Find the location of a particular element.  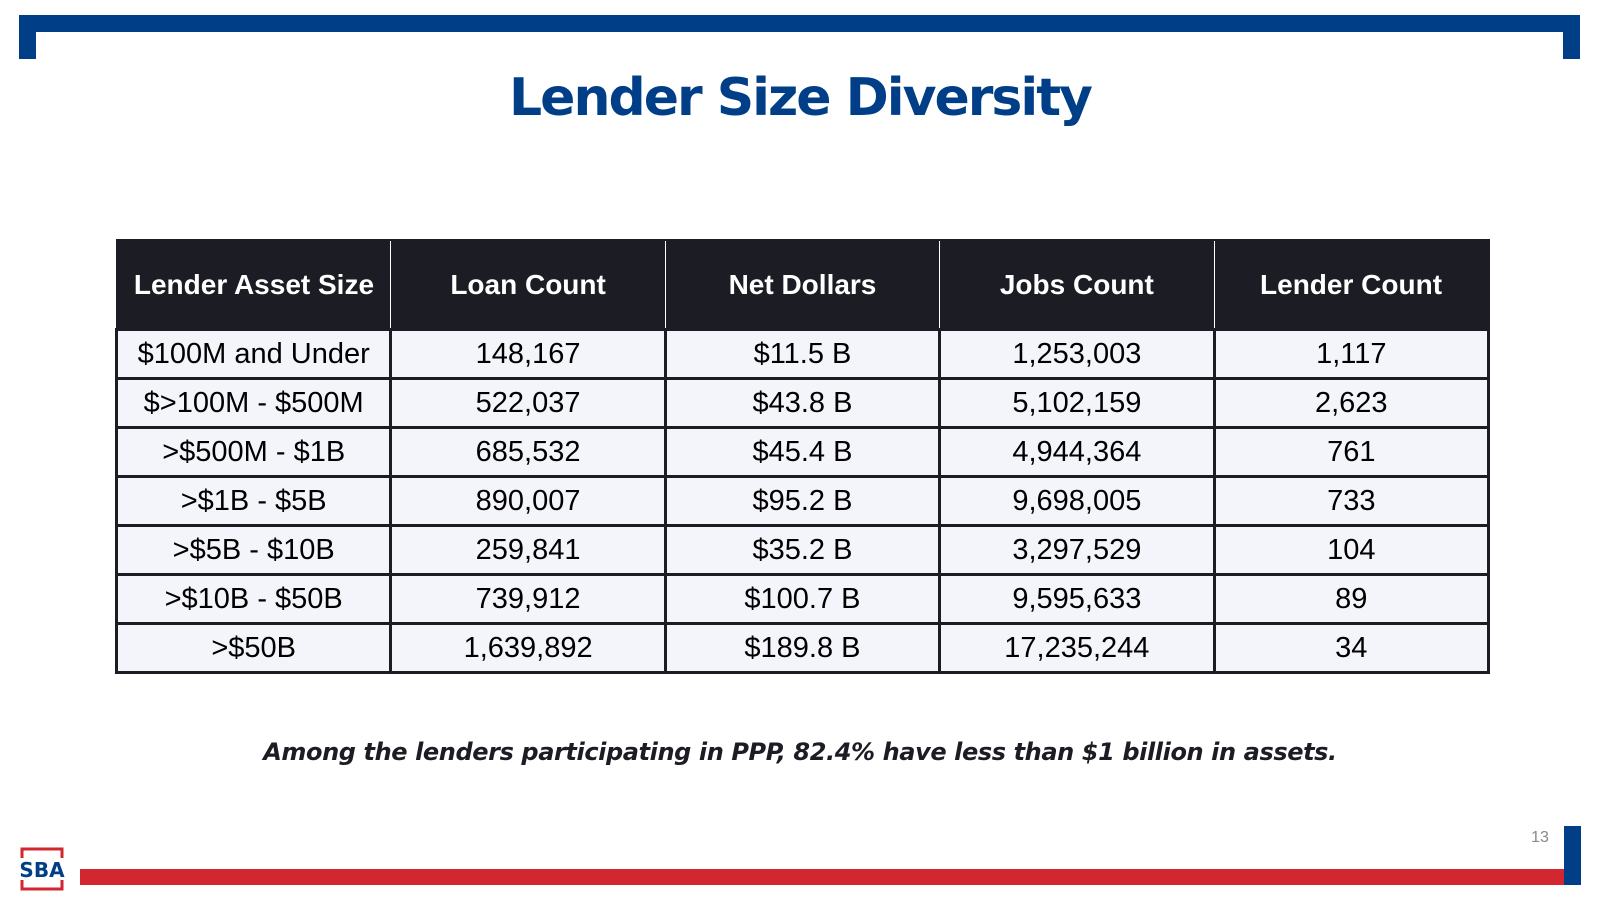

cell-net-dollars: $45.4 B is located at coordinates (802, 452).